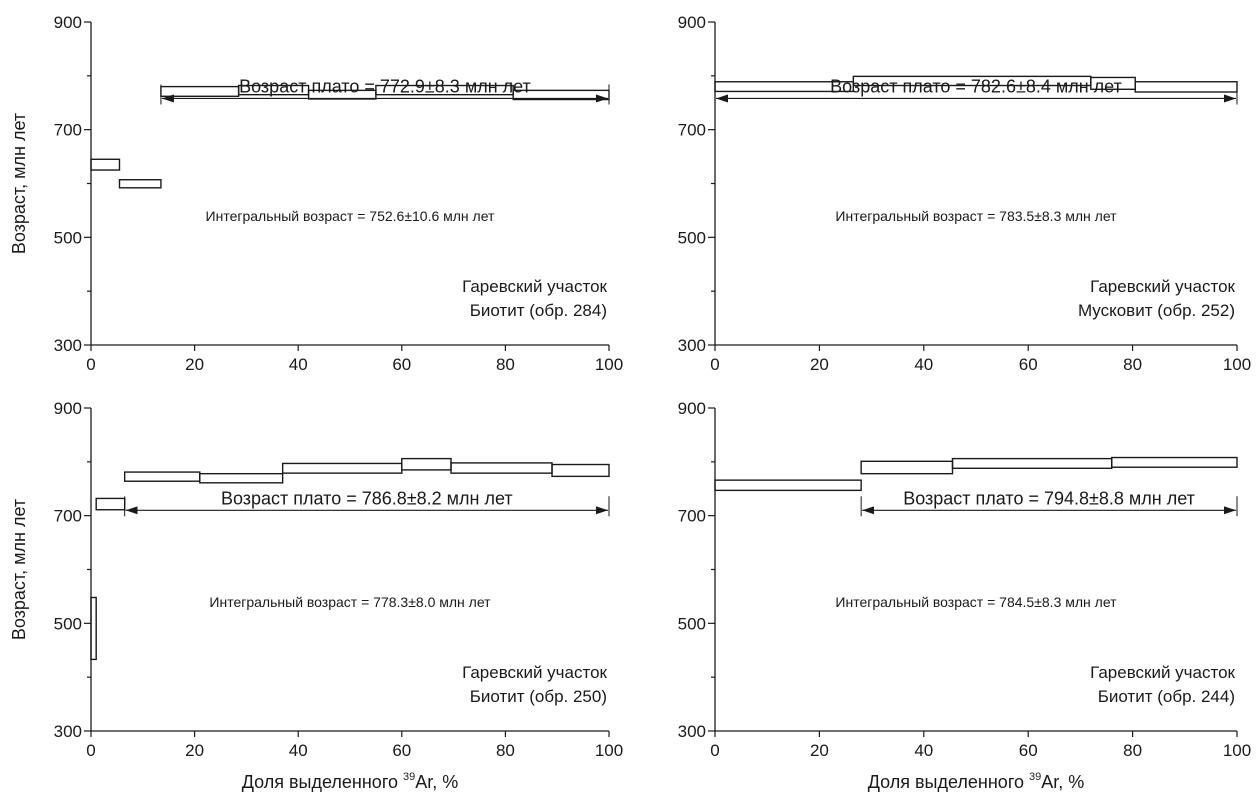 This screenshot has width=1257, height=799. Describe the element at coordinates (538, 696) in the screenshot. I see `sample-label: Биотит (обр. 250)` at that location.